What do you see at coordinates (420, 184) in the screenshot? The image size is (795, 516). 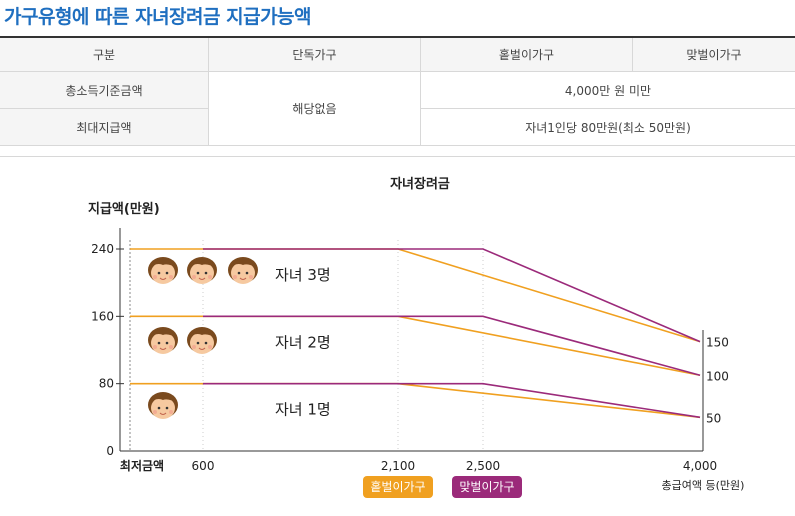 I see `chart-title: 자녀장려금` at bounding box center [420, 184].